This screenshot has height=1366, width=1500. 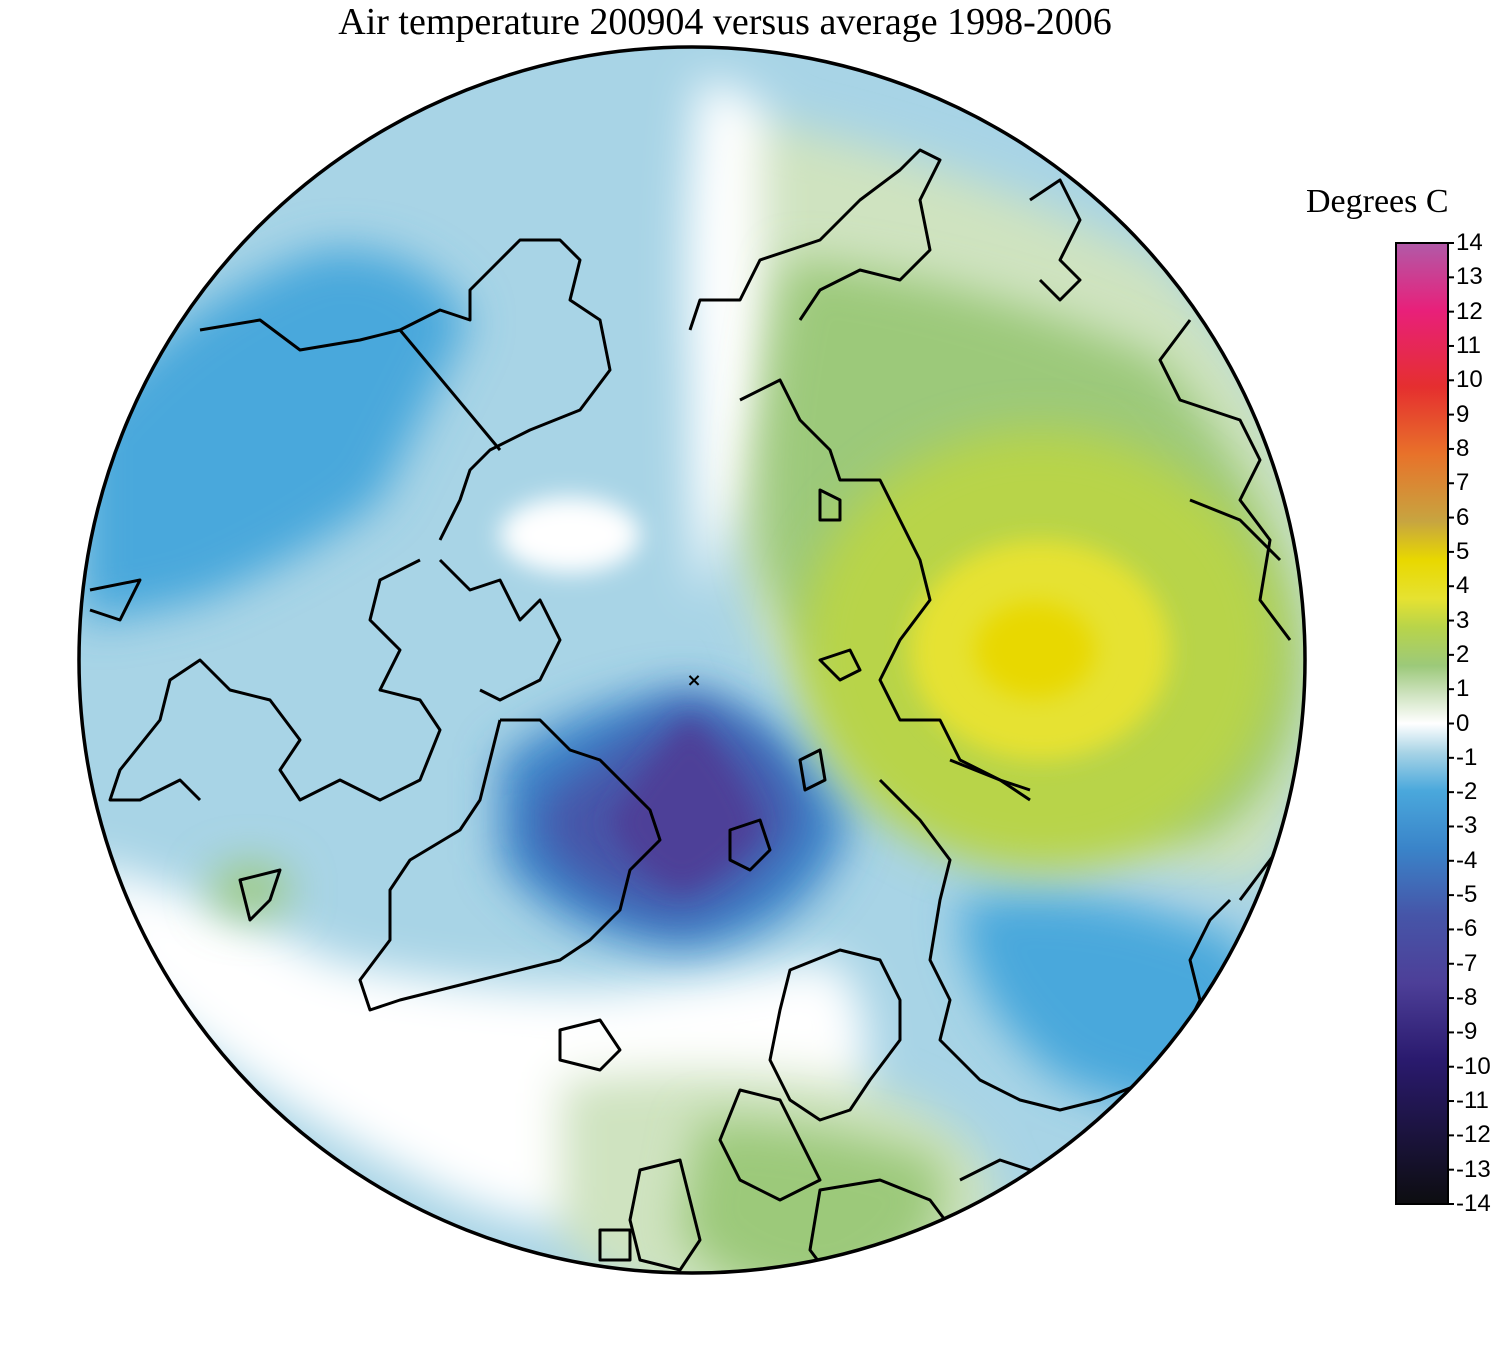 What do you see at coordinates (1451, 723) in the screenshot?
I see `colorbar-ticks` at bounding box center [1451, 723].